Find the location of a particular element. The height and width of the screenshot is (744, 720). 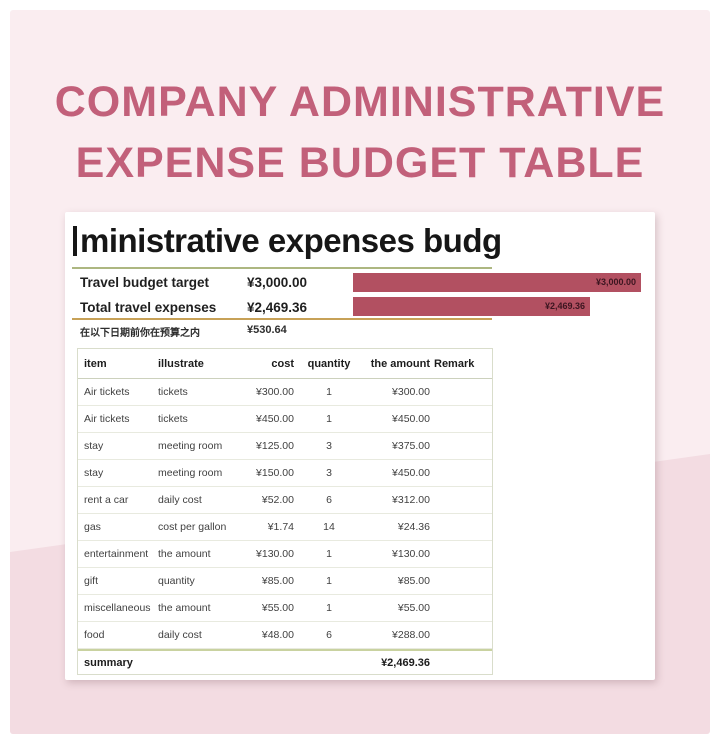

table-row: miscellaneous the amount ¥55.00 1 ¥55.00 is located at coordinates (285, 608).